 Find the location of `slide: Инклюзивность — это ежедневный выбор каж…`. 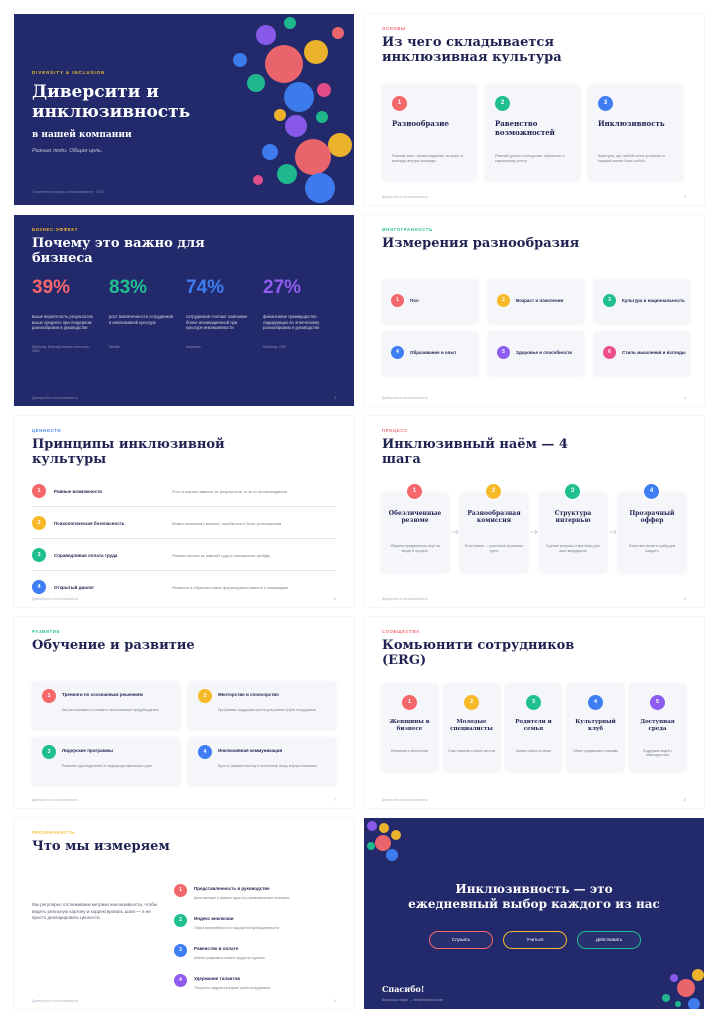

slide: Инклюзивность — это ежедневный выбор каж… is located at coordinates (534, 913).